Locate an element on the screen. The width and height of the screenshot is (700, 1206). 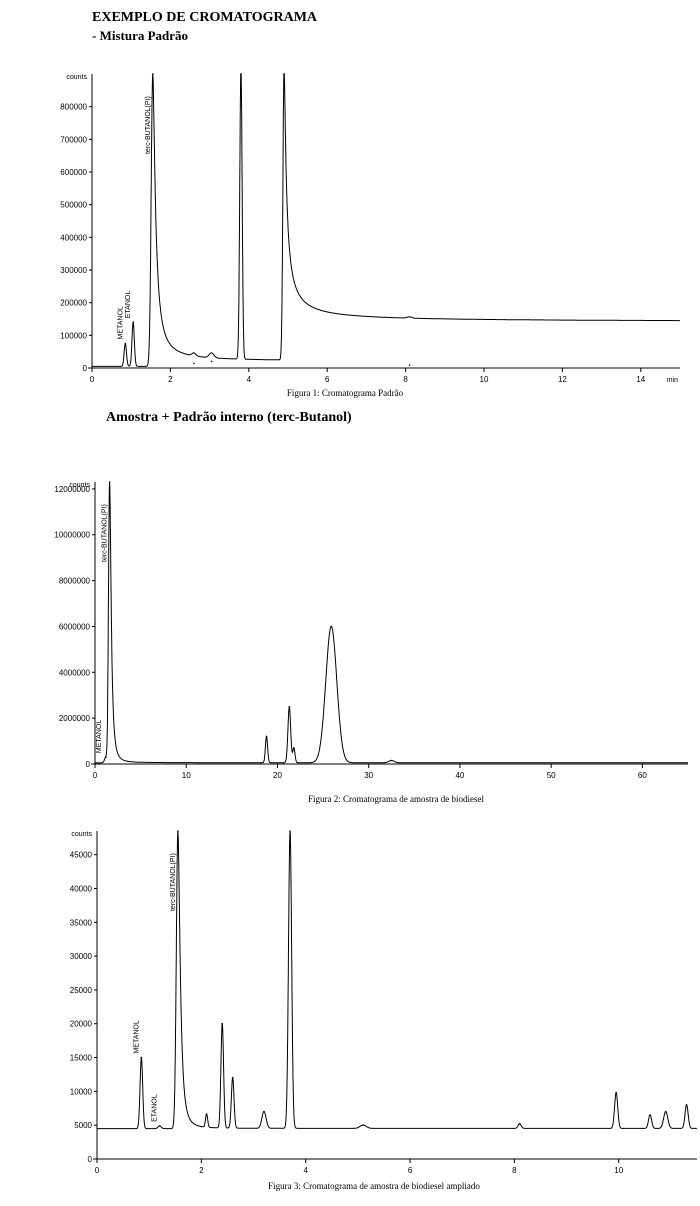
section-title: Amostra + Padrão interno (terc-Butanol) is located at coordinates (229, 417).